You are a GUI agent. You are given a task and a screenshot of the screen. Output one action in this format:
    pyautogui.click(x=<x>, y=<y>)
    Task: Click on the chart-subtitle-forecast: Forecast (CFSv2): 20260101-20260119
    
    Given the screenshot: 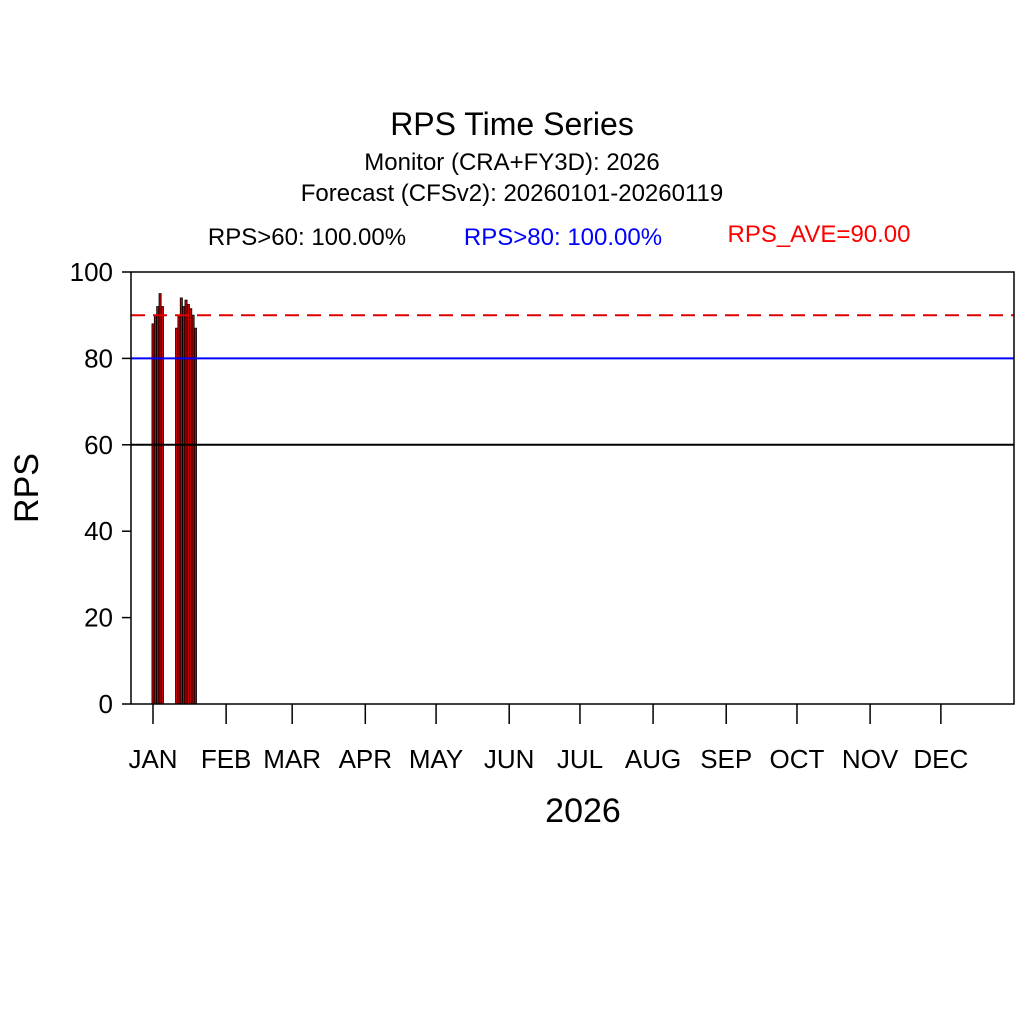 What is the action you would take?
    pyautogui.click(x=512, y=193)
    